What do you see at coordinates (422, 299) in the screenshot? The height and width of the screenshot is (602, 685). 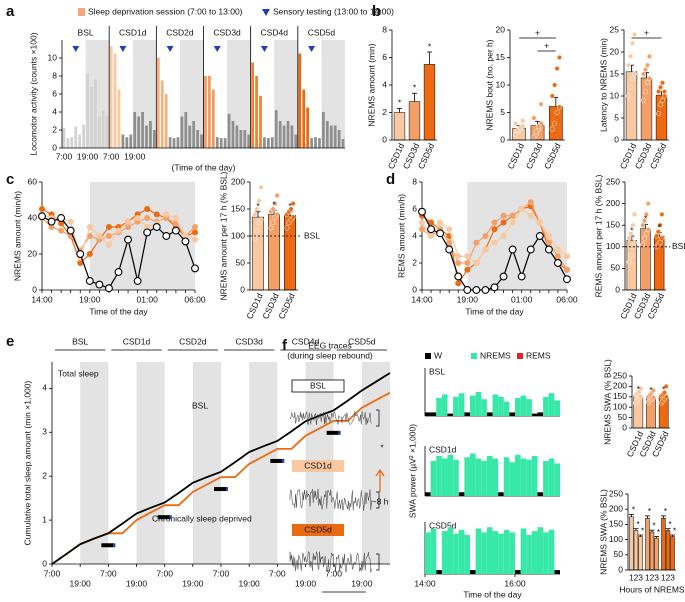 I see `x-tick-label: 14:00` at bounding box center [422, 299].